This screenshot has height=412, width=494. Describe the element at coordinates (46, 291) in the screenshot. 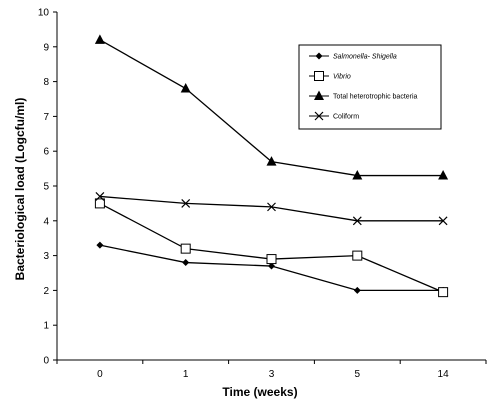

I see `y-tick-label: 2` at that location.